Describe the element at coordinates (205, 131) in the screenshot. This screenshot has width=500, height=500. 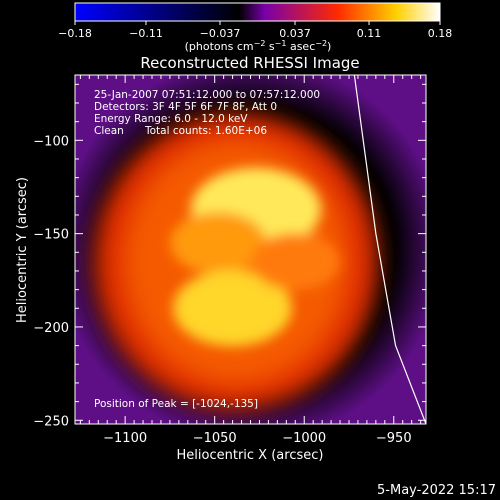
I see `annotation-counts: Total counts: 1.60E+06` at that location.